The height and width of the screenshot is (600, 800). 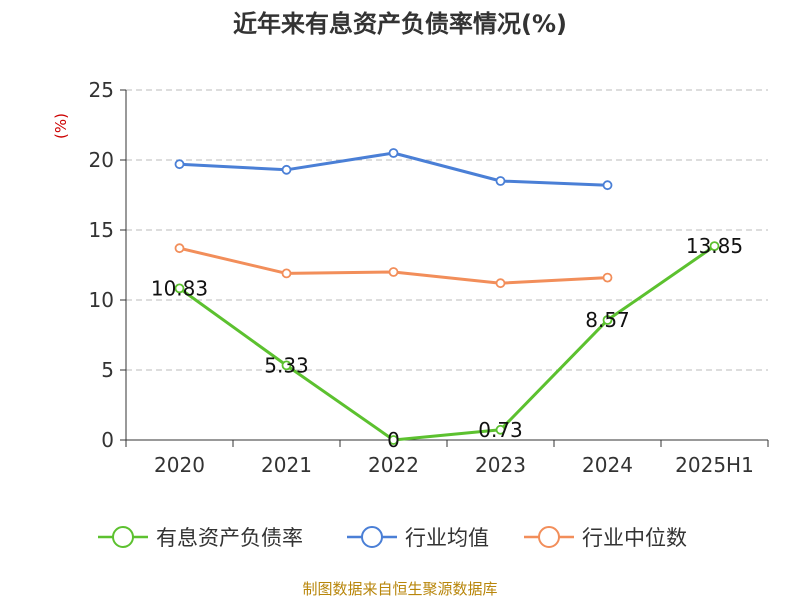 What do you see at coordinates (101, 265) in the screenshot?
I see `y-tick-labels: 0 5 10 15 20 25` at bounding box center [101, 265].